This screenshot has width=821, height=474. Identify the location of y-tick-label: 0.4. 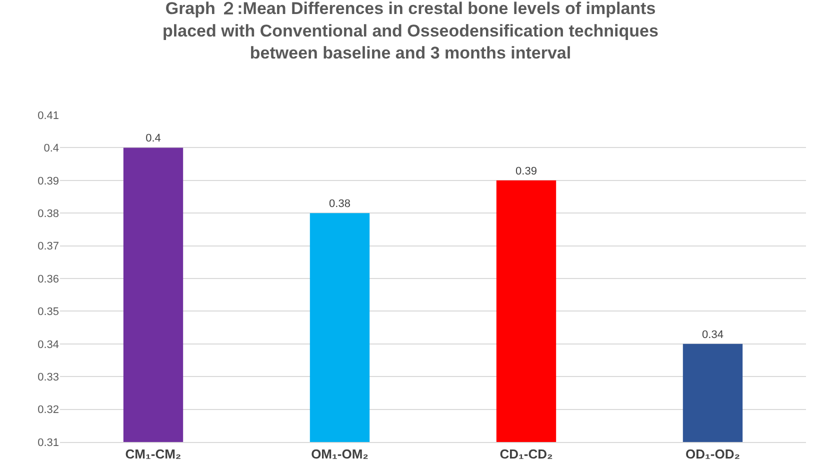
(51, 148).